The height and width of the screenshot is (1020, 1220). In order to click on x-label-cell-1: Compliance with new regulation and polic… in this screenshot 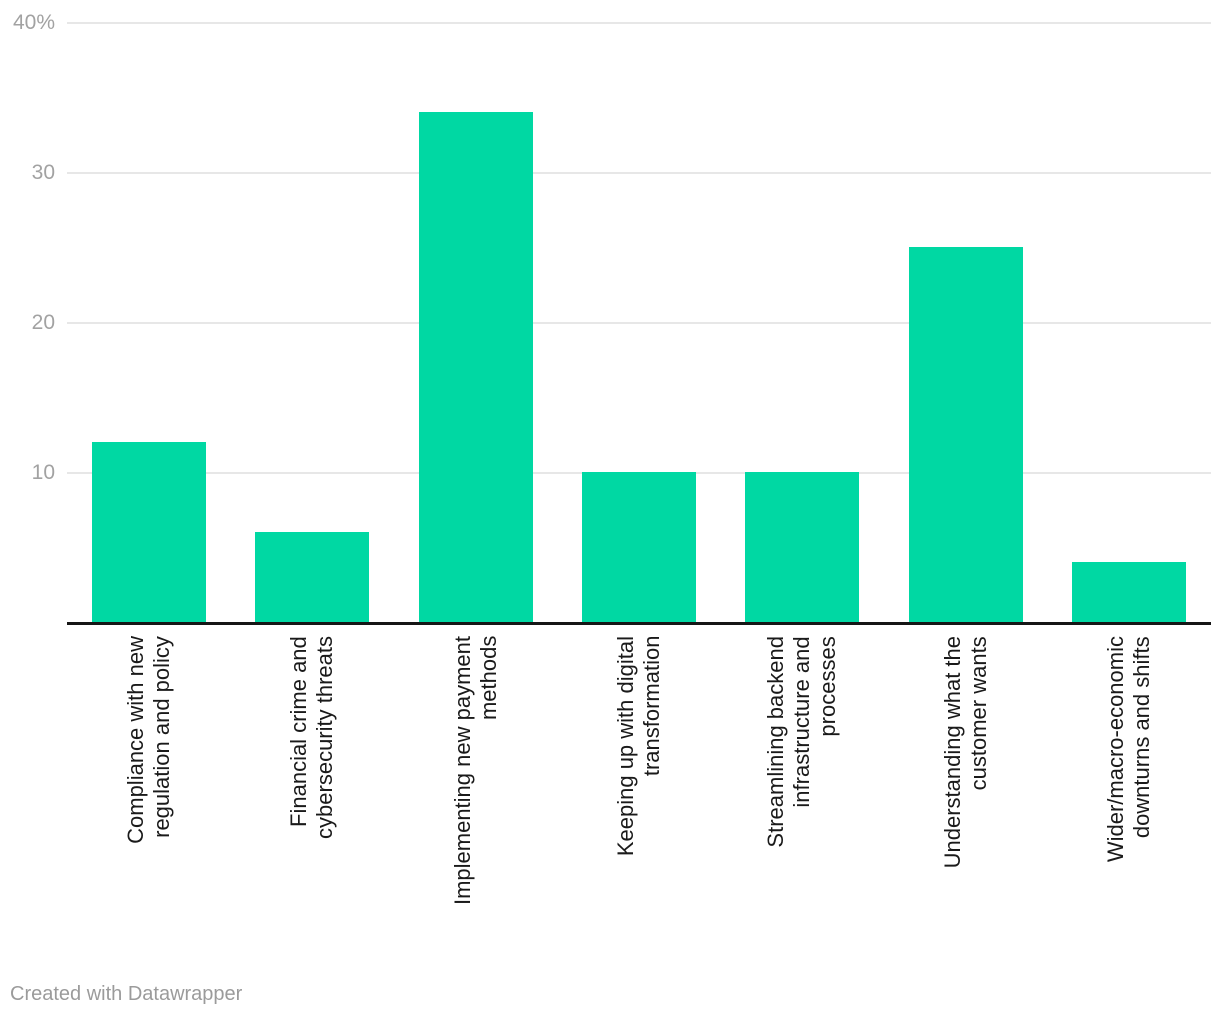, I will do `click(148, 803)`.